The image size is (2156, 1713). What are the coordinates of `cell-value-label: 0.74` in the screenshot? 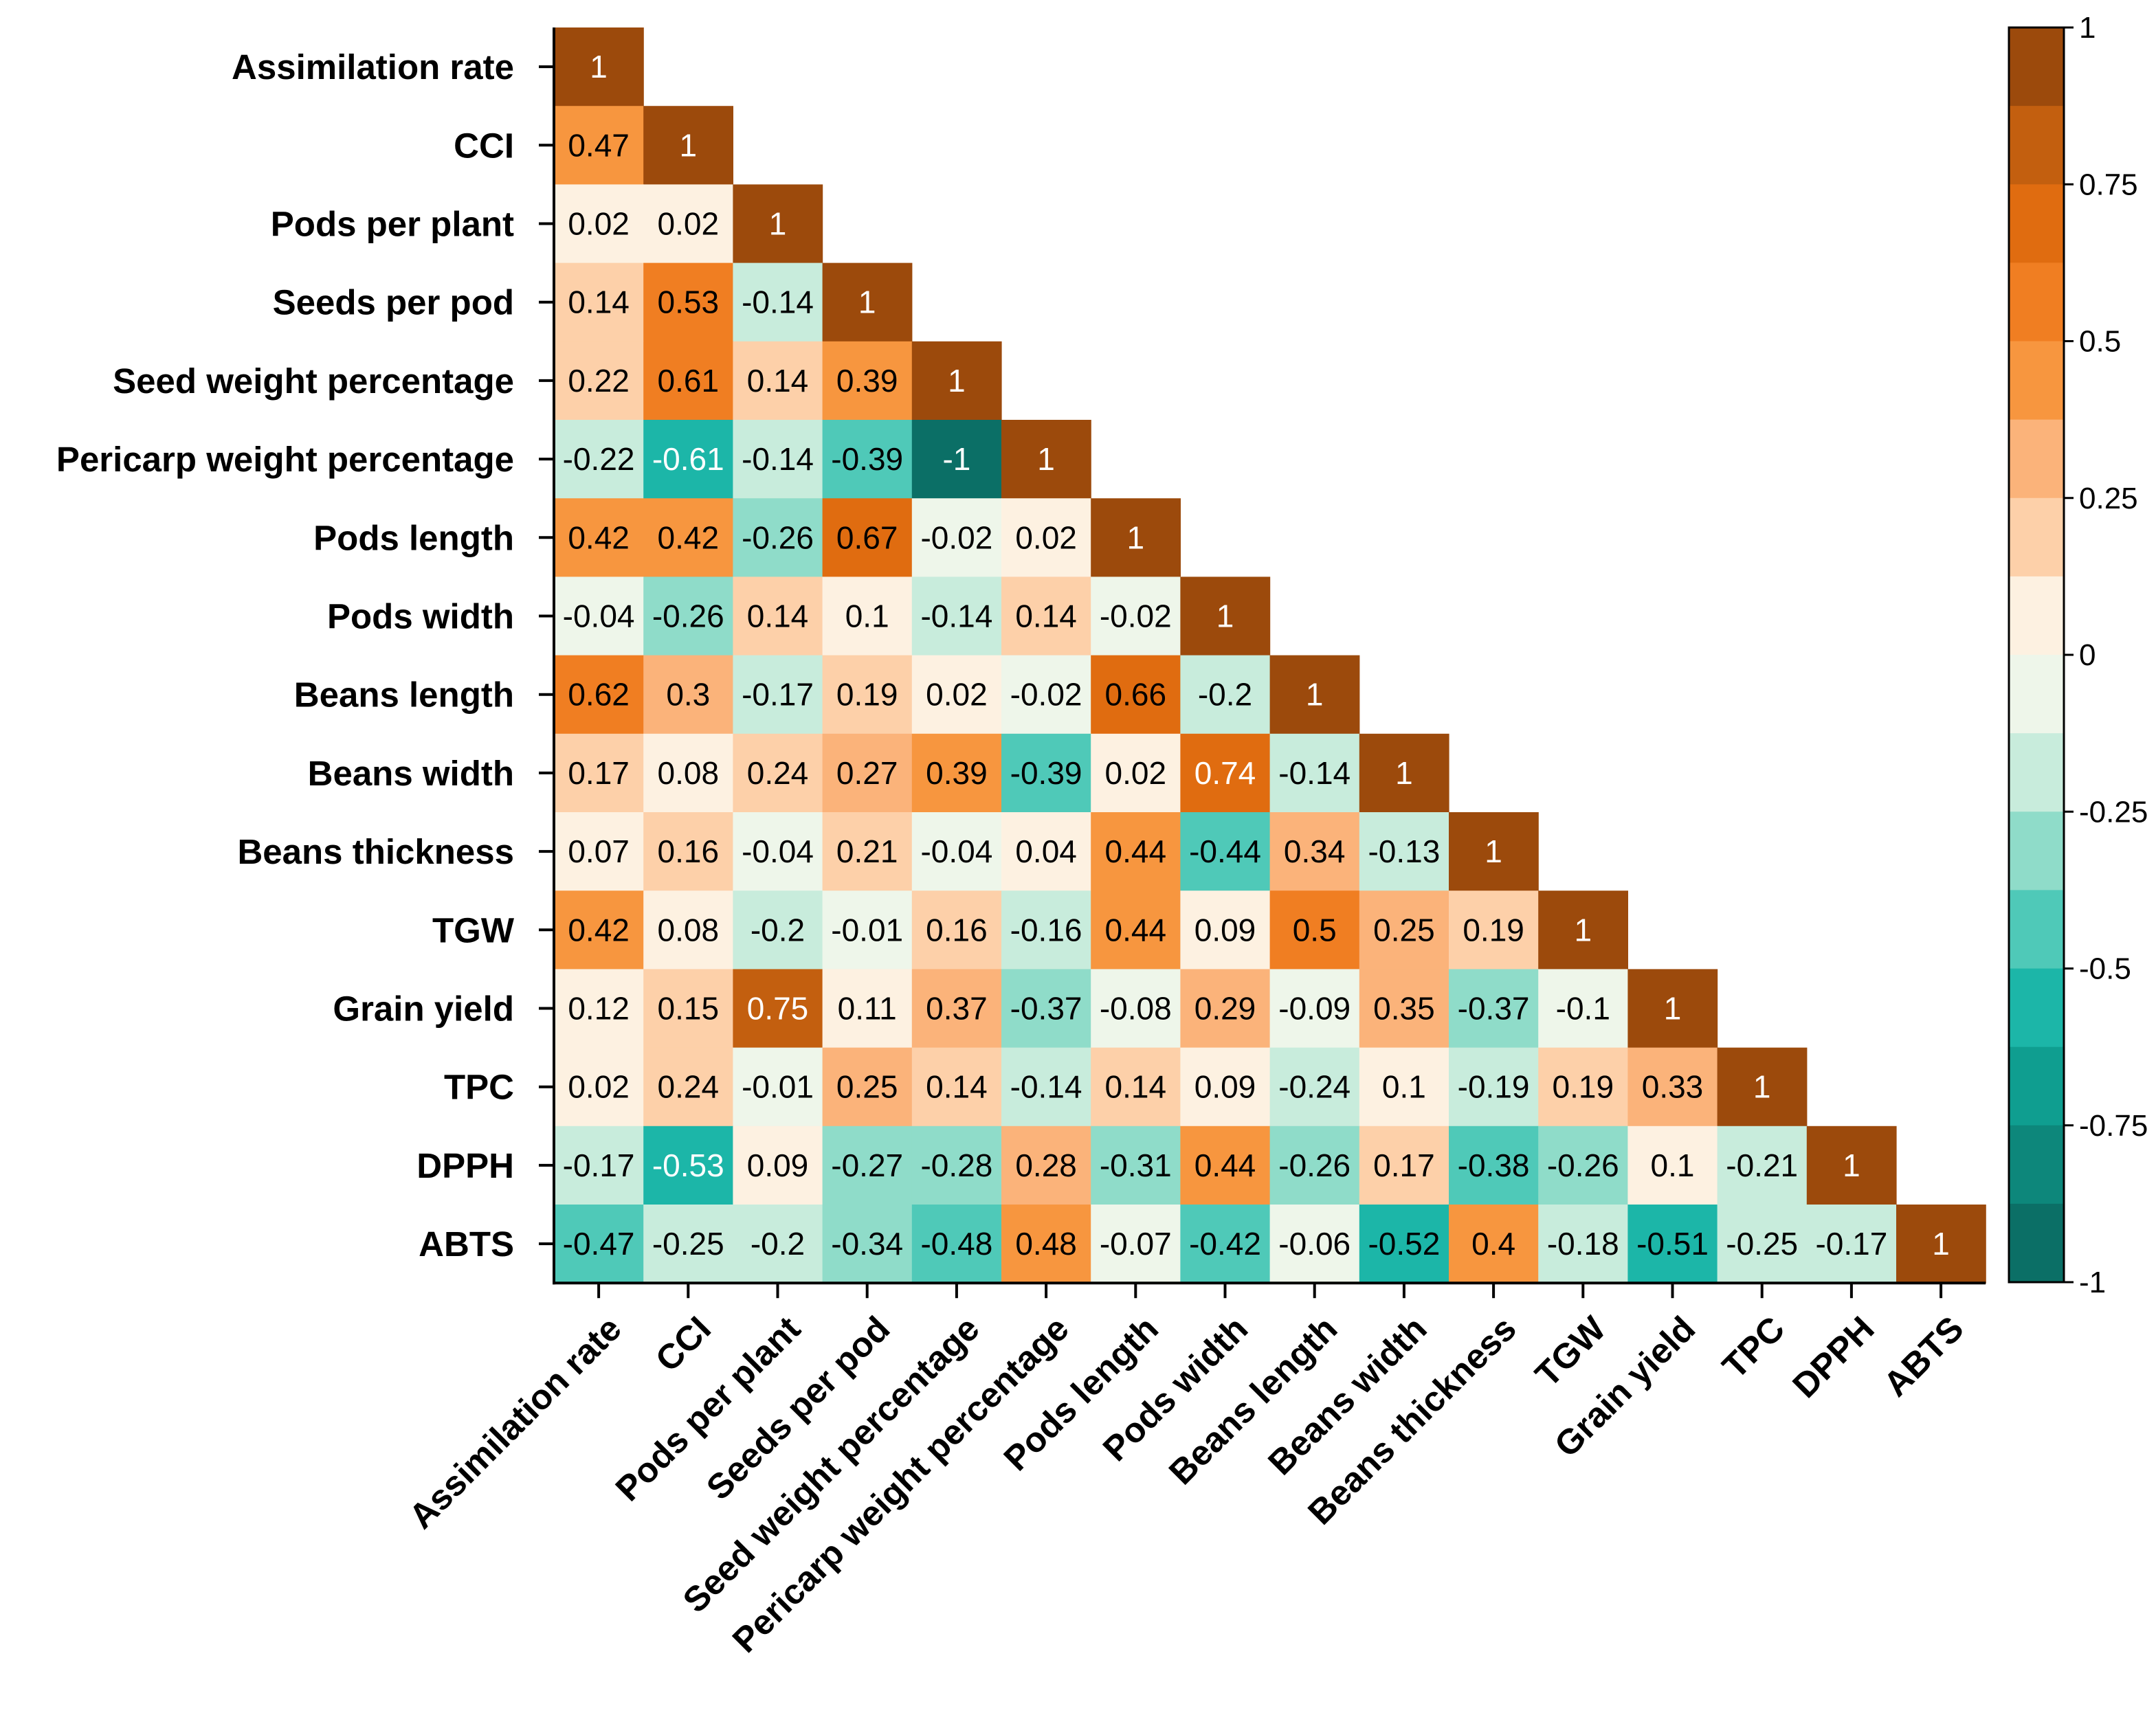 It's located at (1225, 773).